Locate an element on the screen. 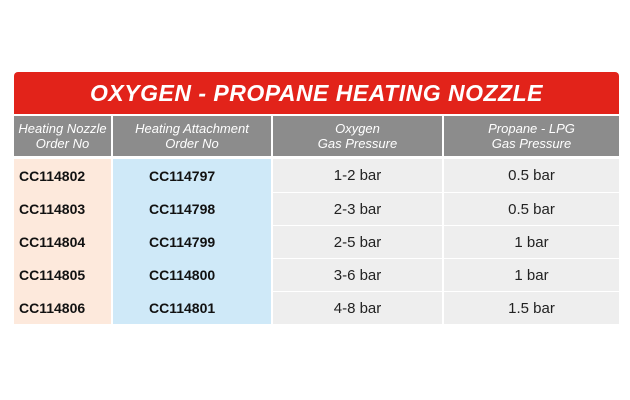 This screenshot has height=400, width=630. attachment-order-cell: CC114800 is located at coordinates (193, 274).